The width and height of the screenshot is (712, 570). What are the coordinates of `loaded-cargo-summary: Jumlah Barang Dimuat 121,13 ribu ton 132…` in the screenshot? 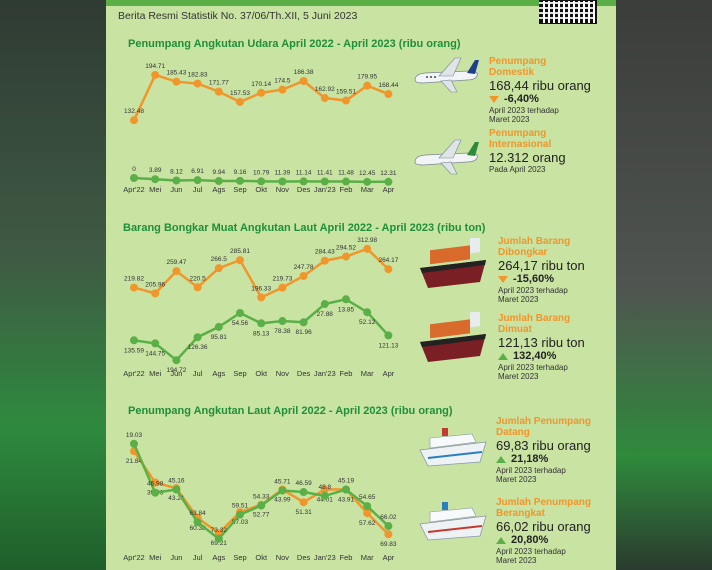 It's located at (556, 347).